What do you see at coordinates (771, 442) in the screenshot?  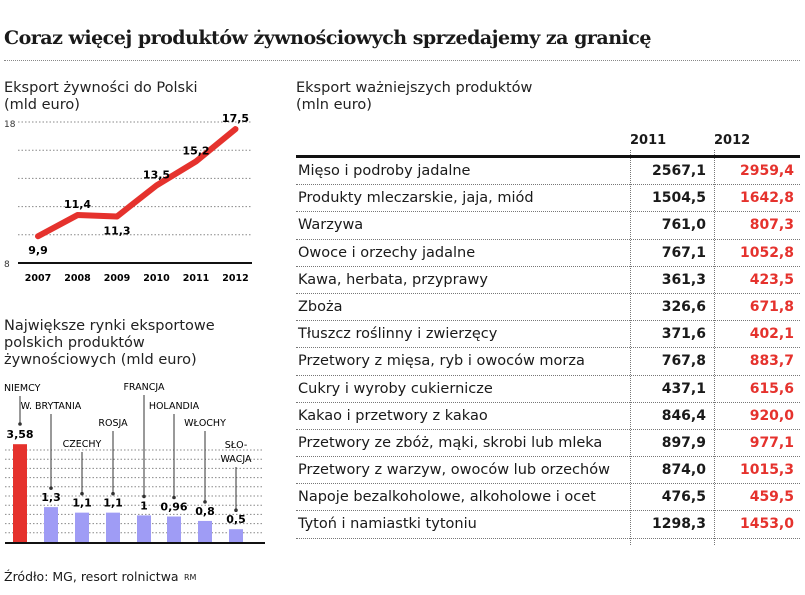 I see `value-2012: 977,1` at bounding box center [771, 442].